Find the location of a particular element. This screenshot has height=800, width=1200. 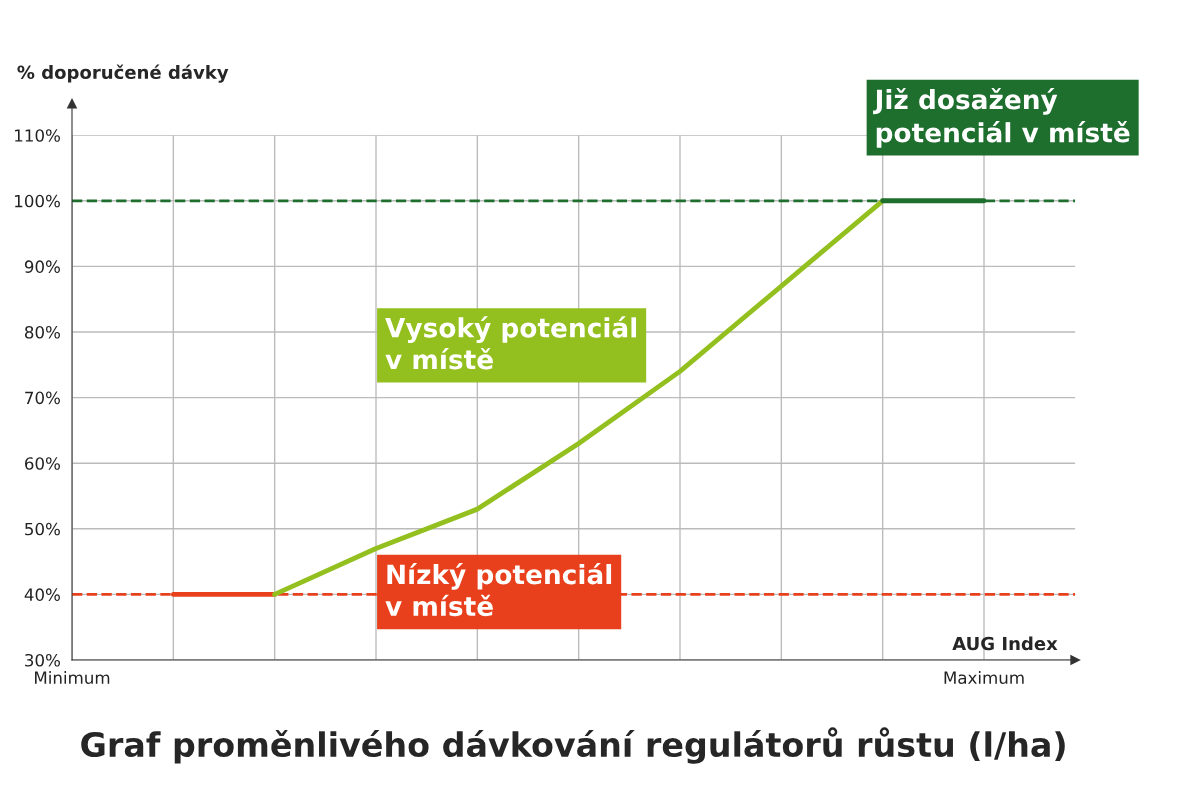

y-tick-label: 60% is located at coordinates (42, 463).